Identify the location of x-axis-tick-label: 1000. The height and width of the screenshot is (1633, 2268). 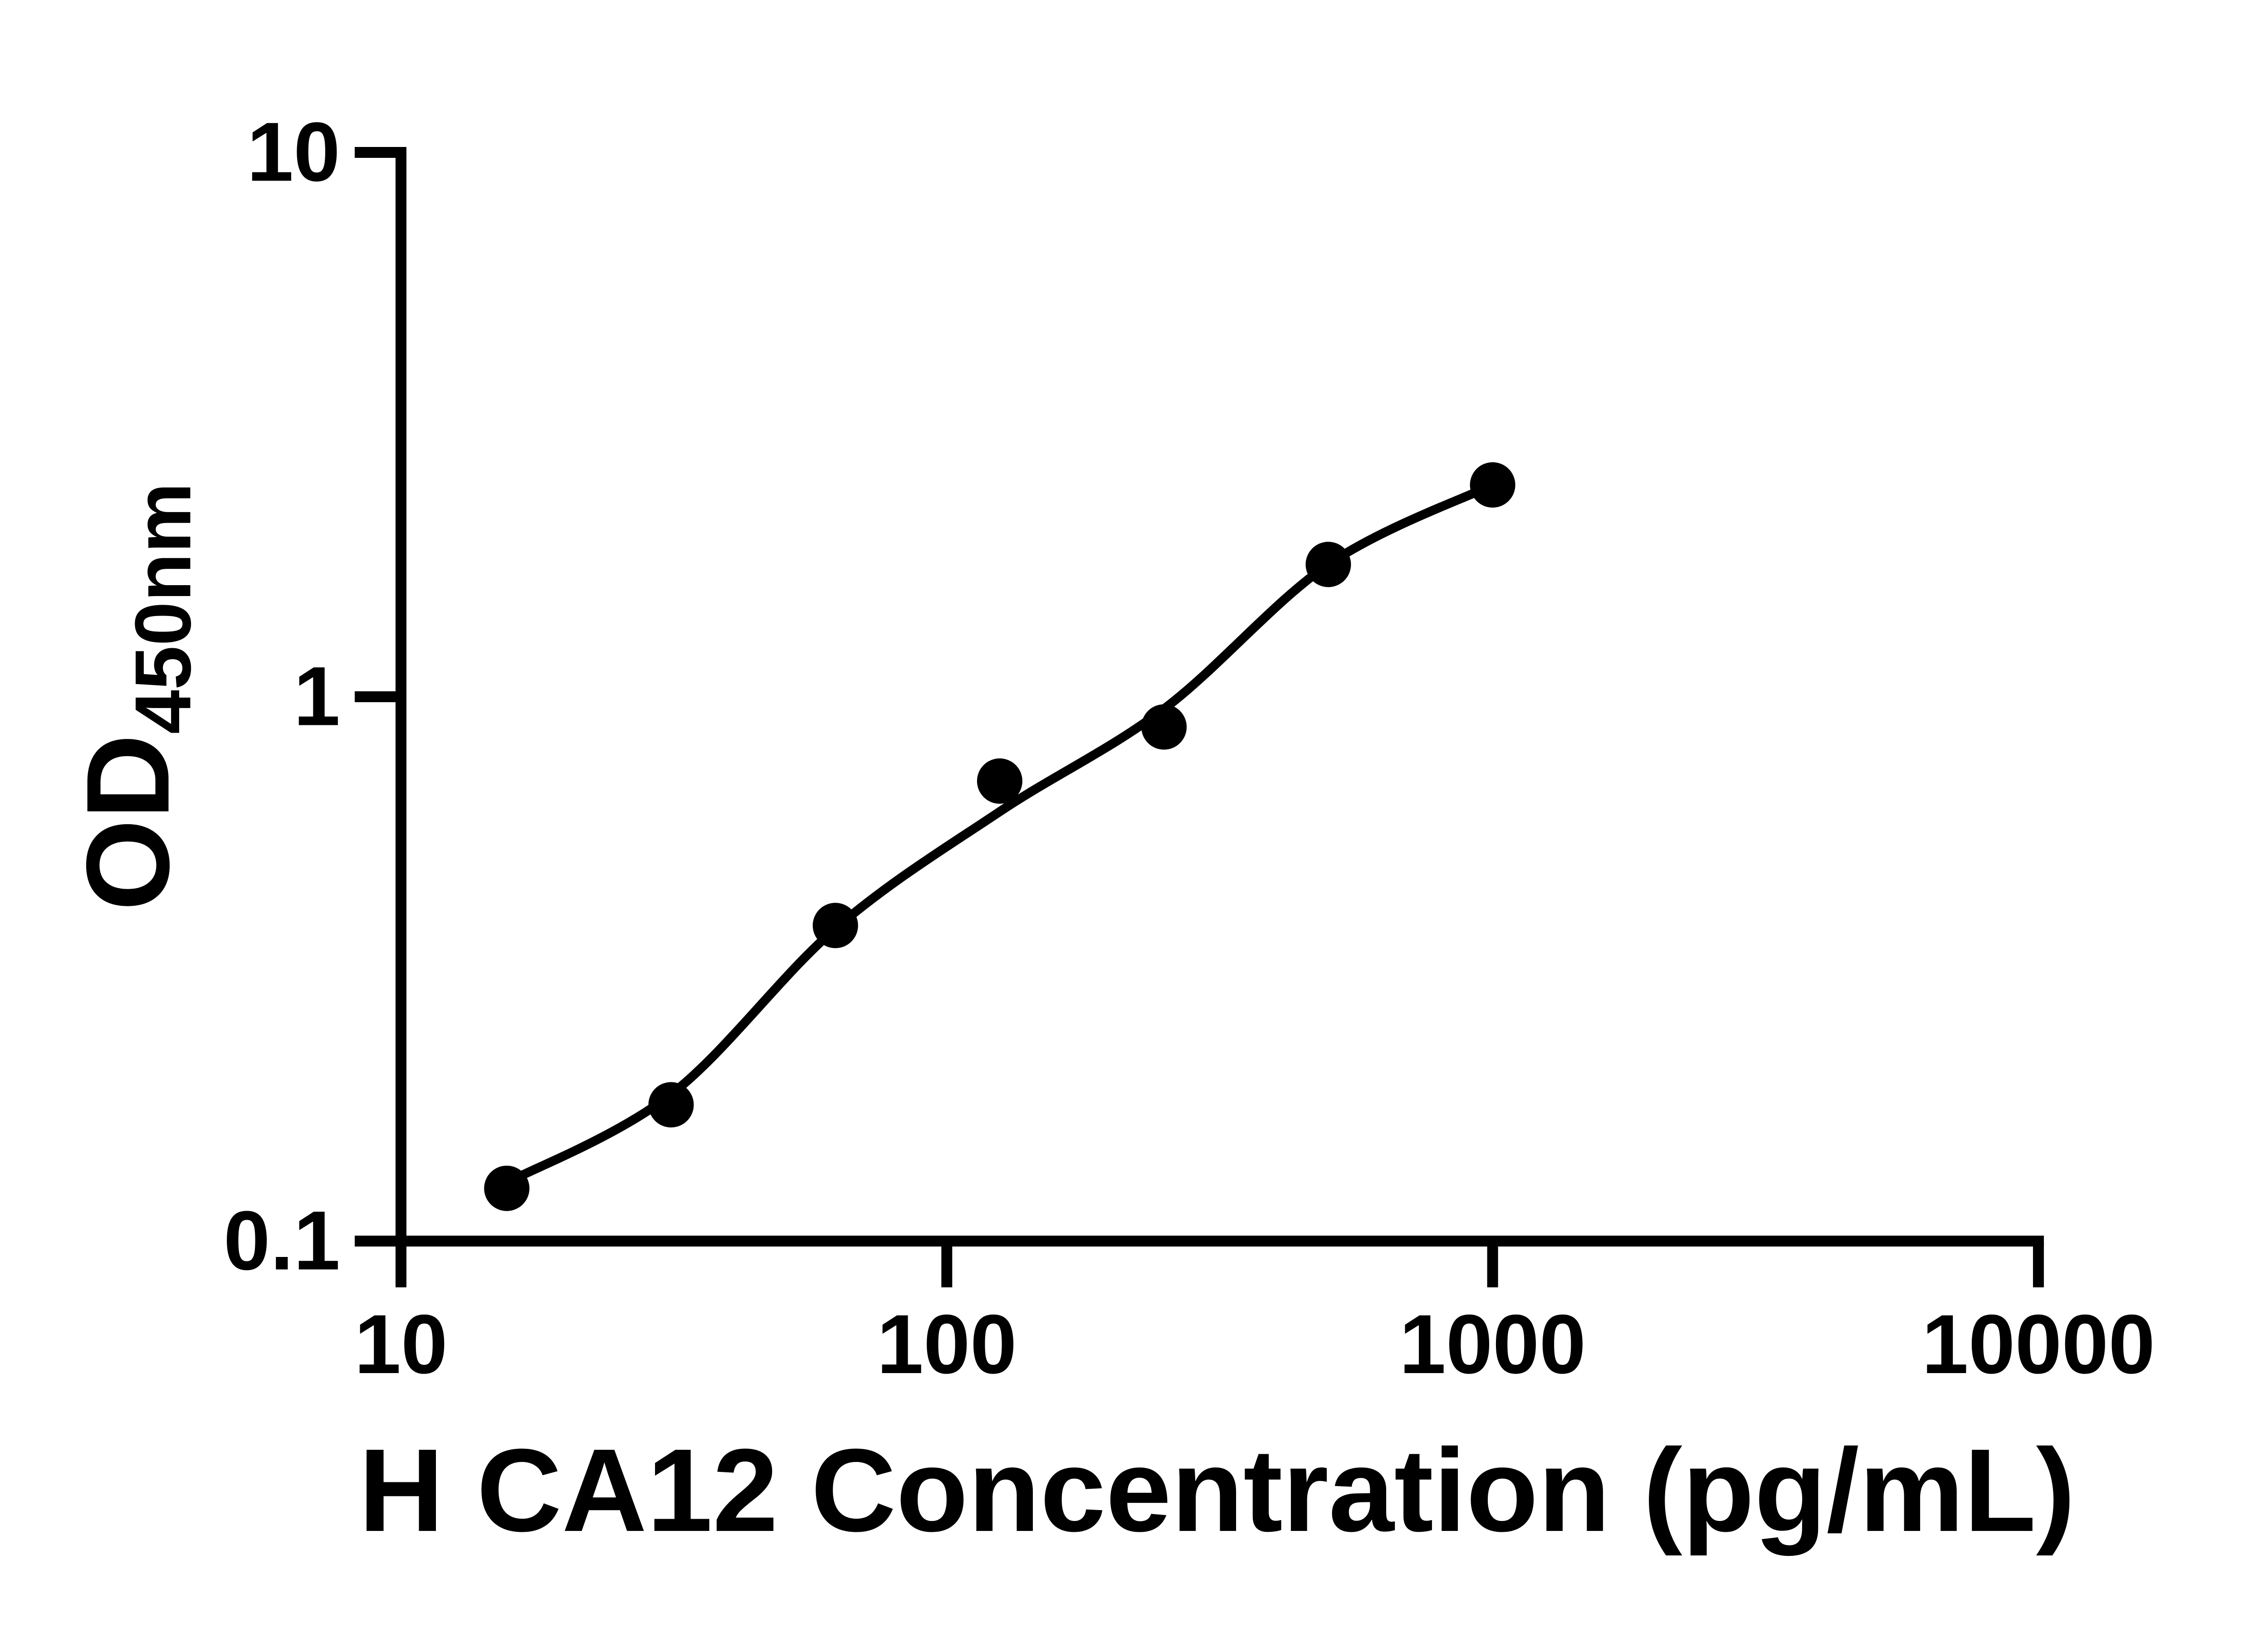
(1493, 1344).